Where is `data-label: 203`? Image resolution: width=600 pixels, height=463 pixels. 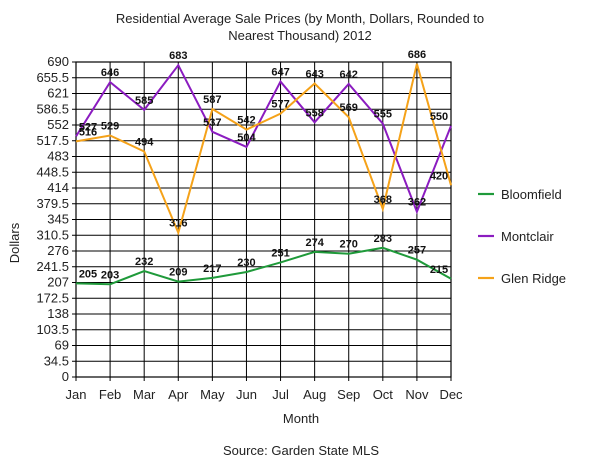 data-label: 203 is located at coordinates (110, 275).